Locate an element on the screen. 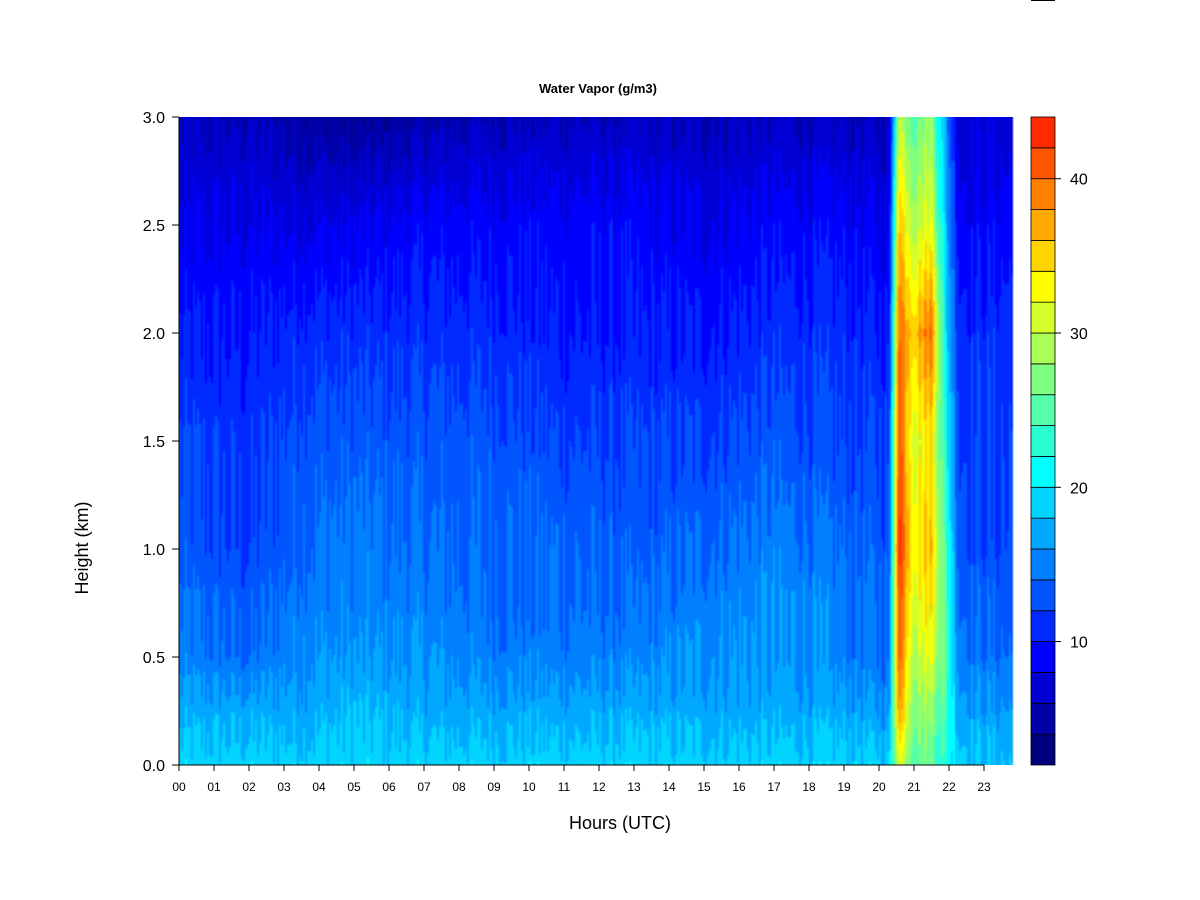  x-tick-label: 23 is located at coordinates (984, 787).